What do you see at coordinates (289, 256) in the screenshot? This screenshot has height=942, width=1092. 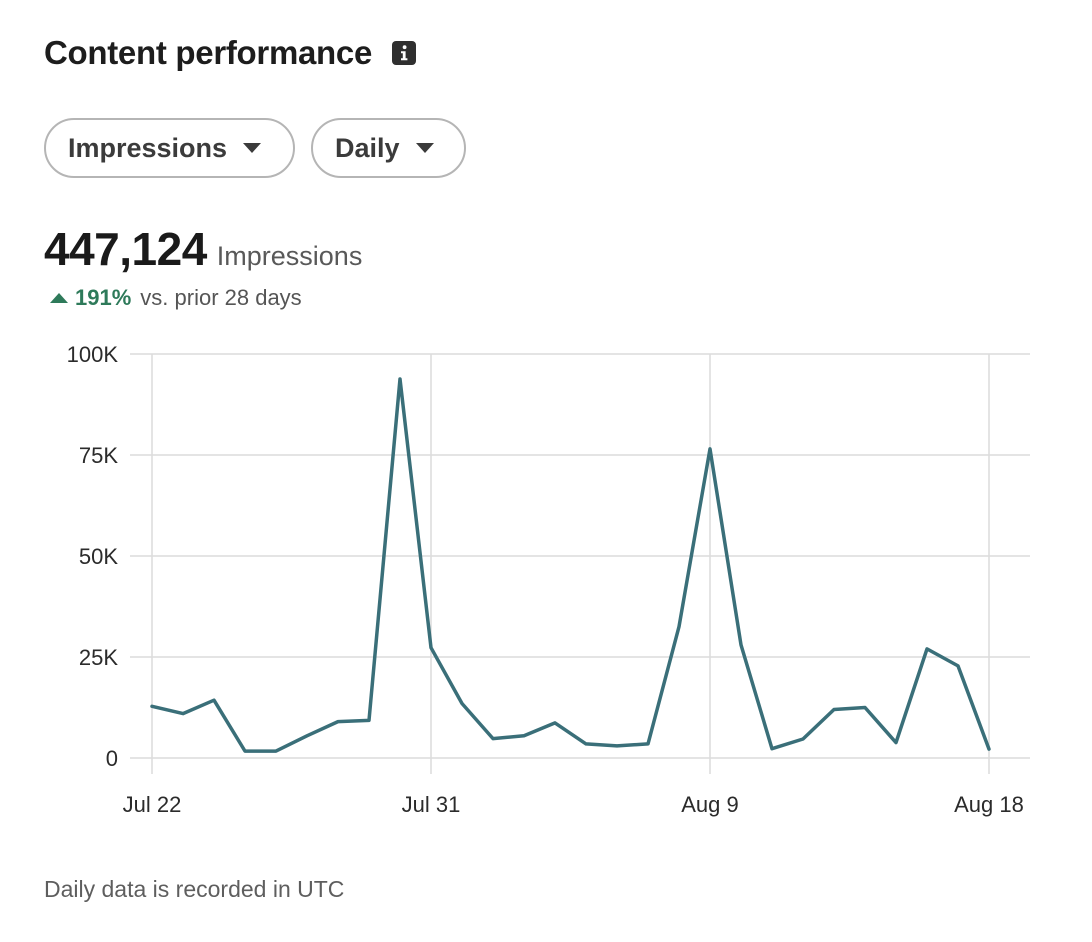 I see `summary-unit: Impressions` at bounding box center [289, 256].